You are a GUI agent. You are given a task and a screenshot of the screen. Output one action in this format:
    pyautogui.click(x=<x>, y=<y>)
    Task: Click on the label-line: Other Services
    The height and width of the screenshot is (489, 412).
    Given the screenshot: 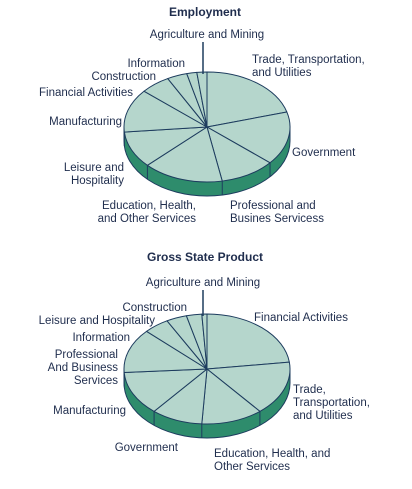 What is the action you would take?
    pyautogui.click(x=252, y=467)
    